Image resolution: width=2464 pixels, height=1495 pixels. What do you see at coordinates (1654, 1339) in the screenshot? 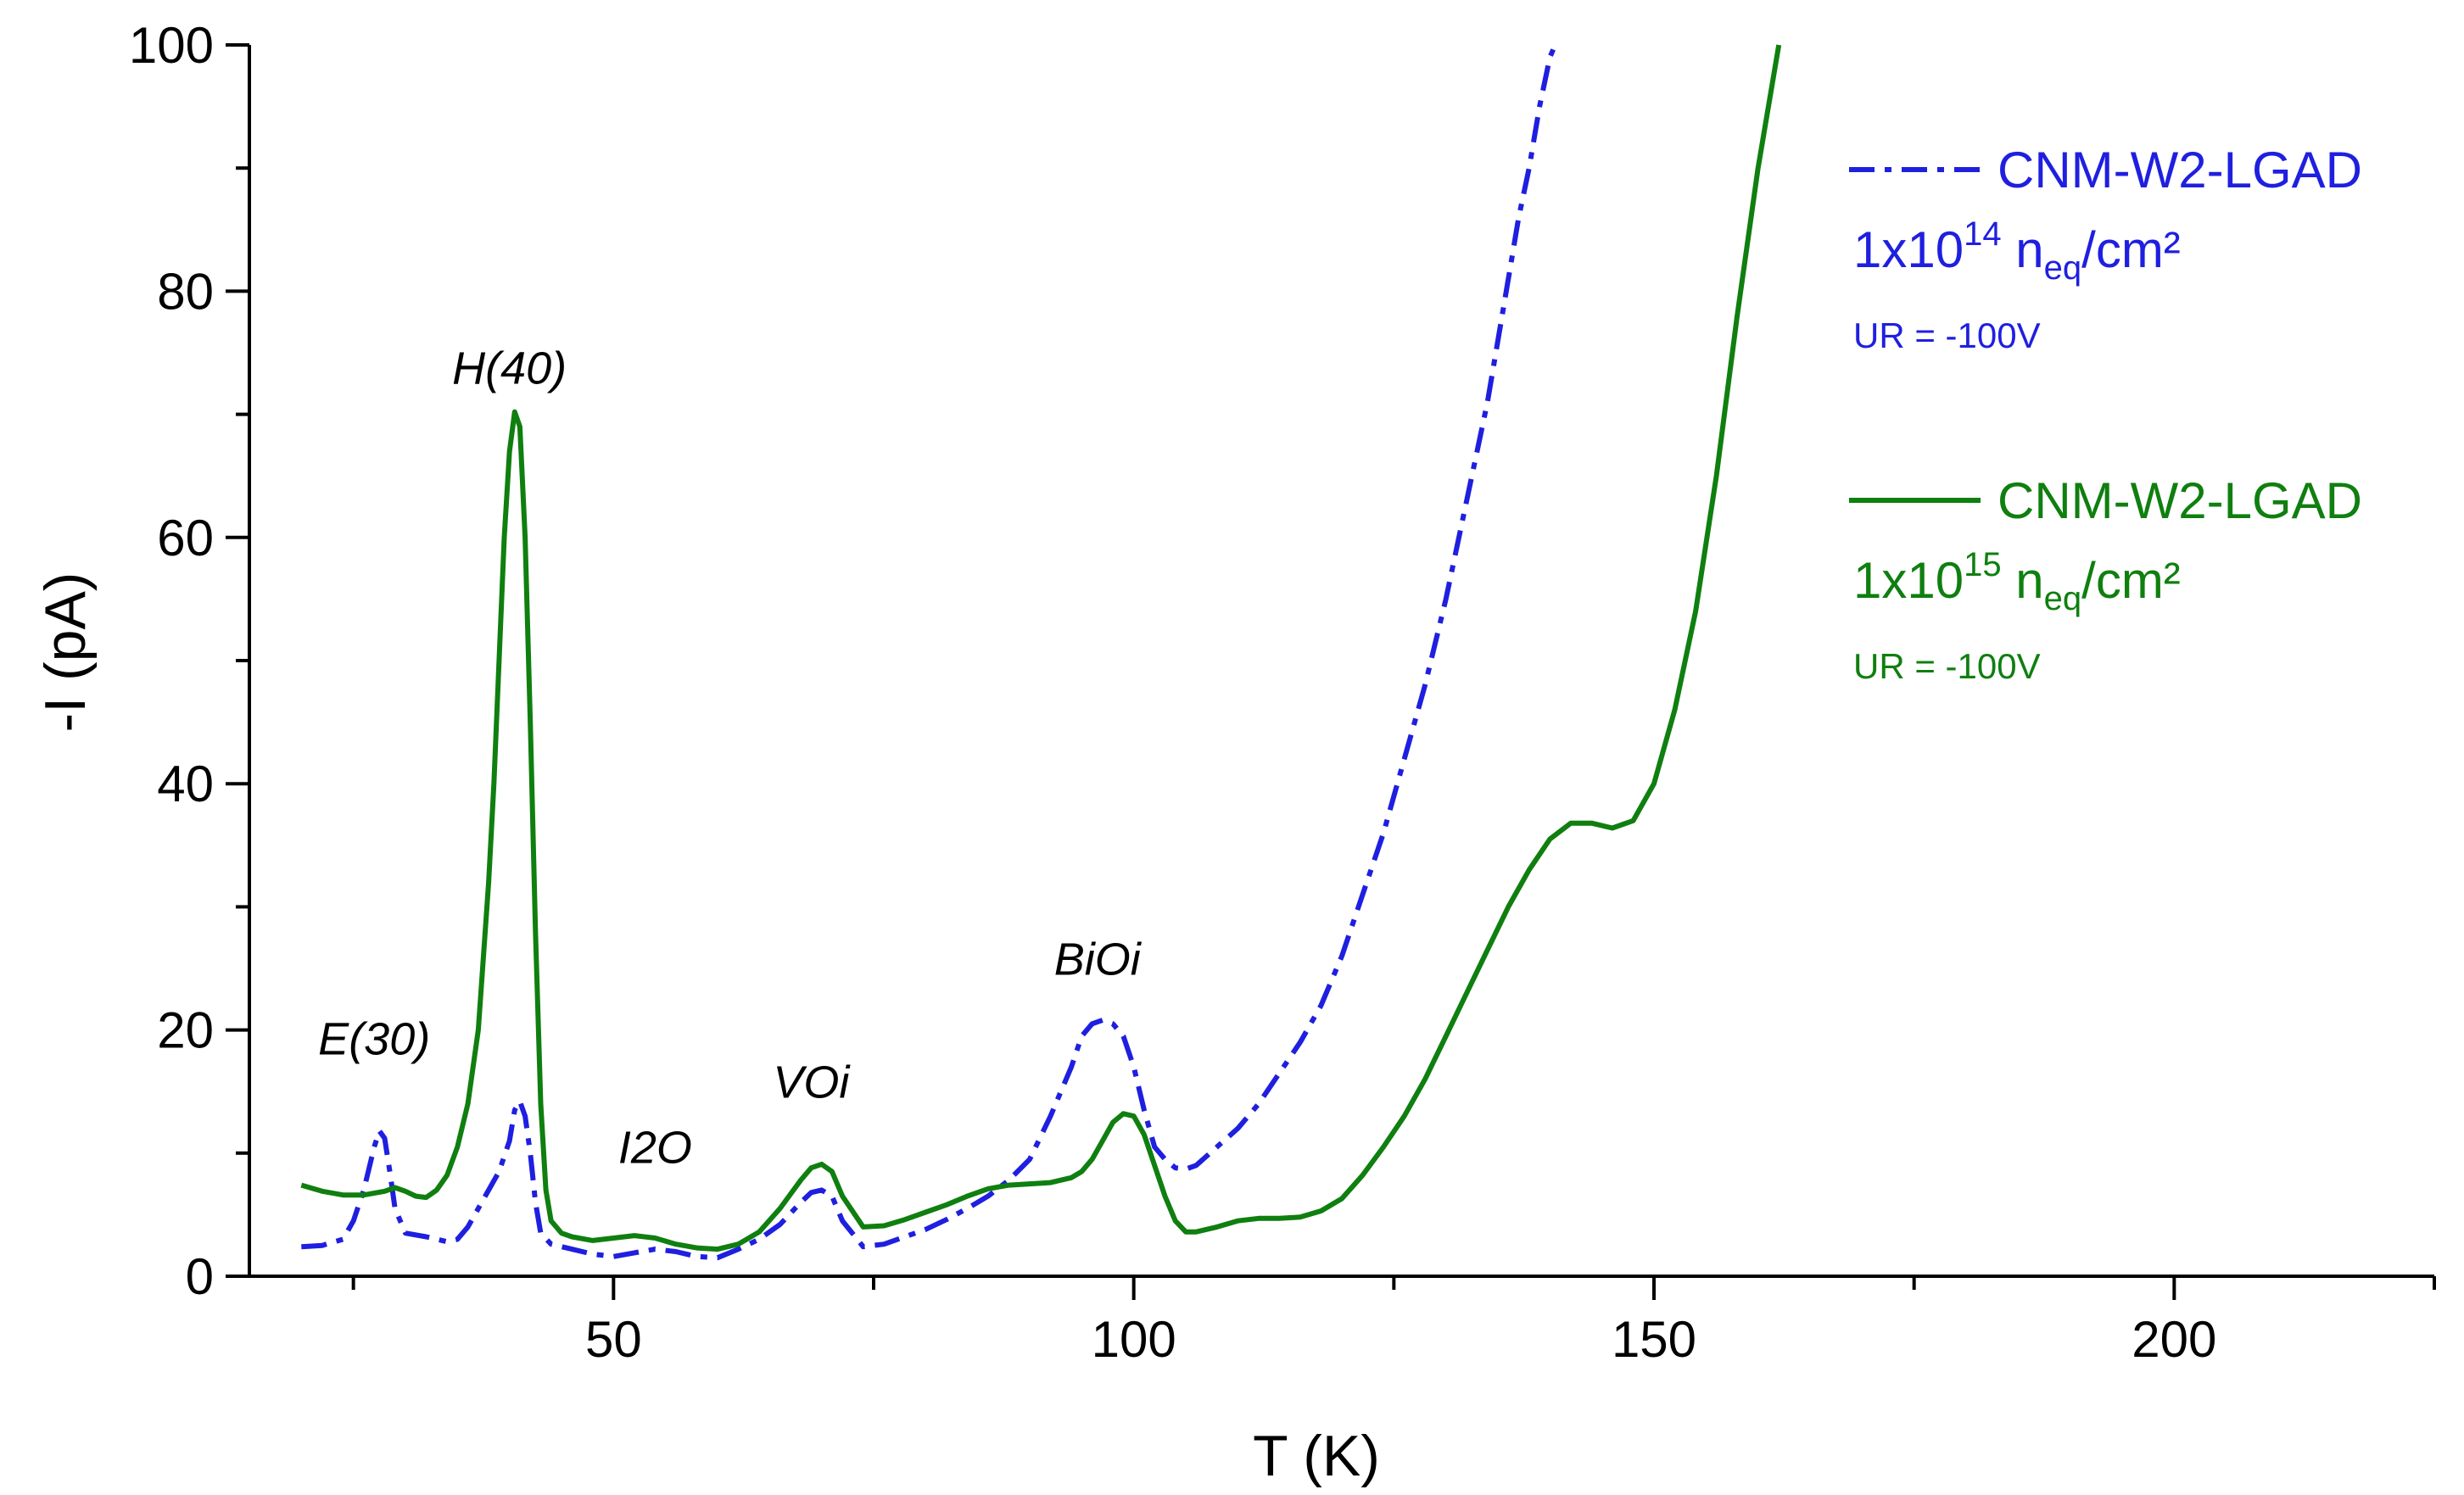
I see `x-tick-label: 150` at bounding box center [1654, 1339].